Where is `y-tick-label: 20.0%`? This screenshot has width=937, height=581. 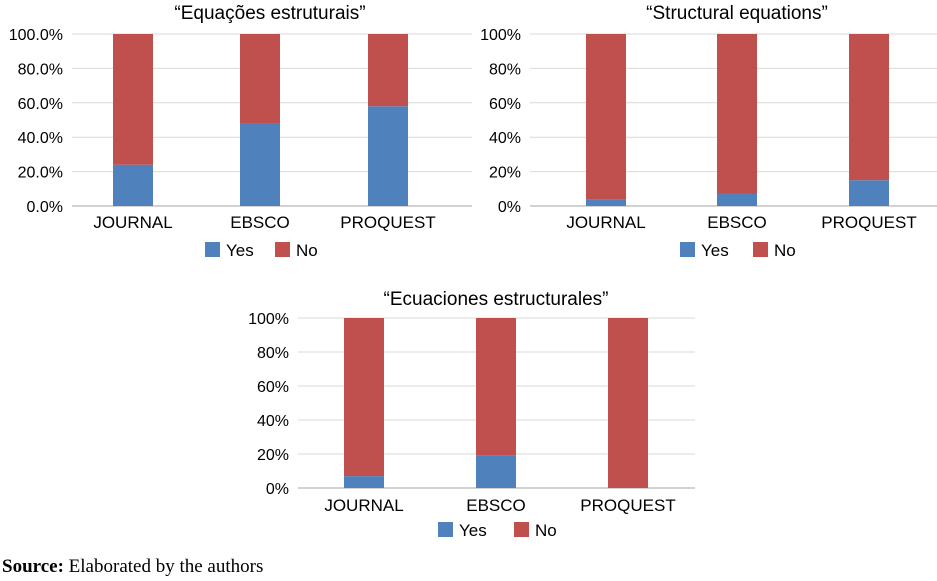 y-tick-label: 20.0% is located at coordinates (40, 173).